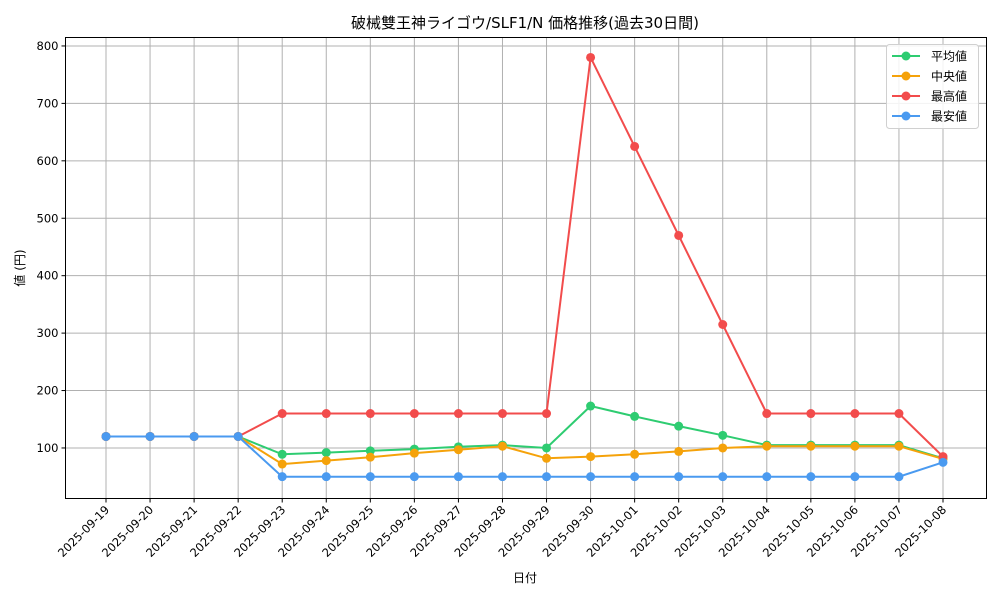  I want to click on legend-entry: 最高値, so click(949, 96).